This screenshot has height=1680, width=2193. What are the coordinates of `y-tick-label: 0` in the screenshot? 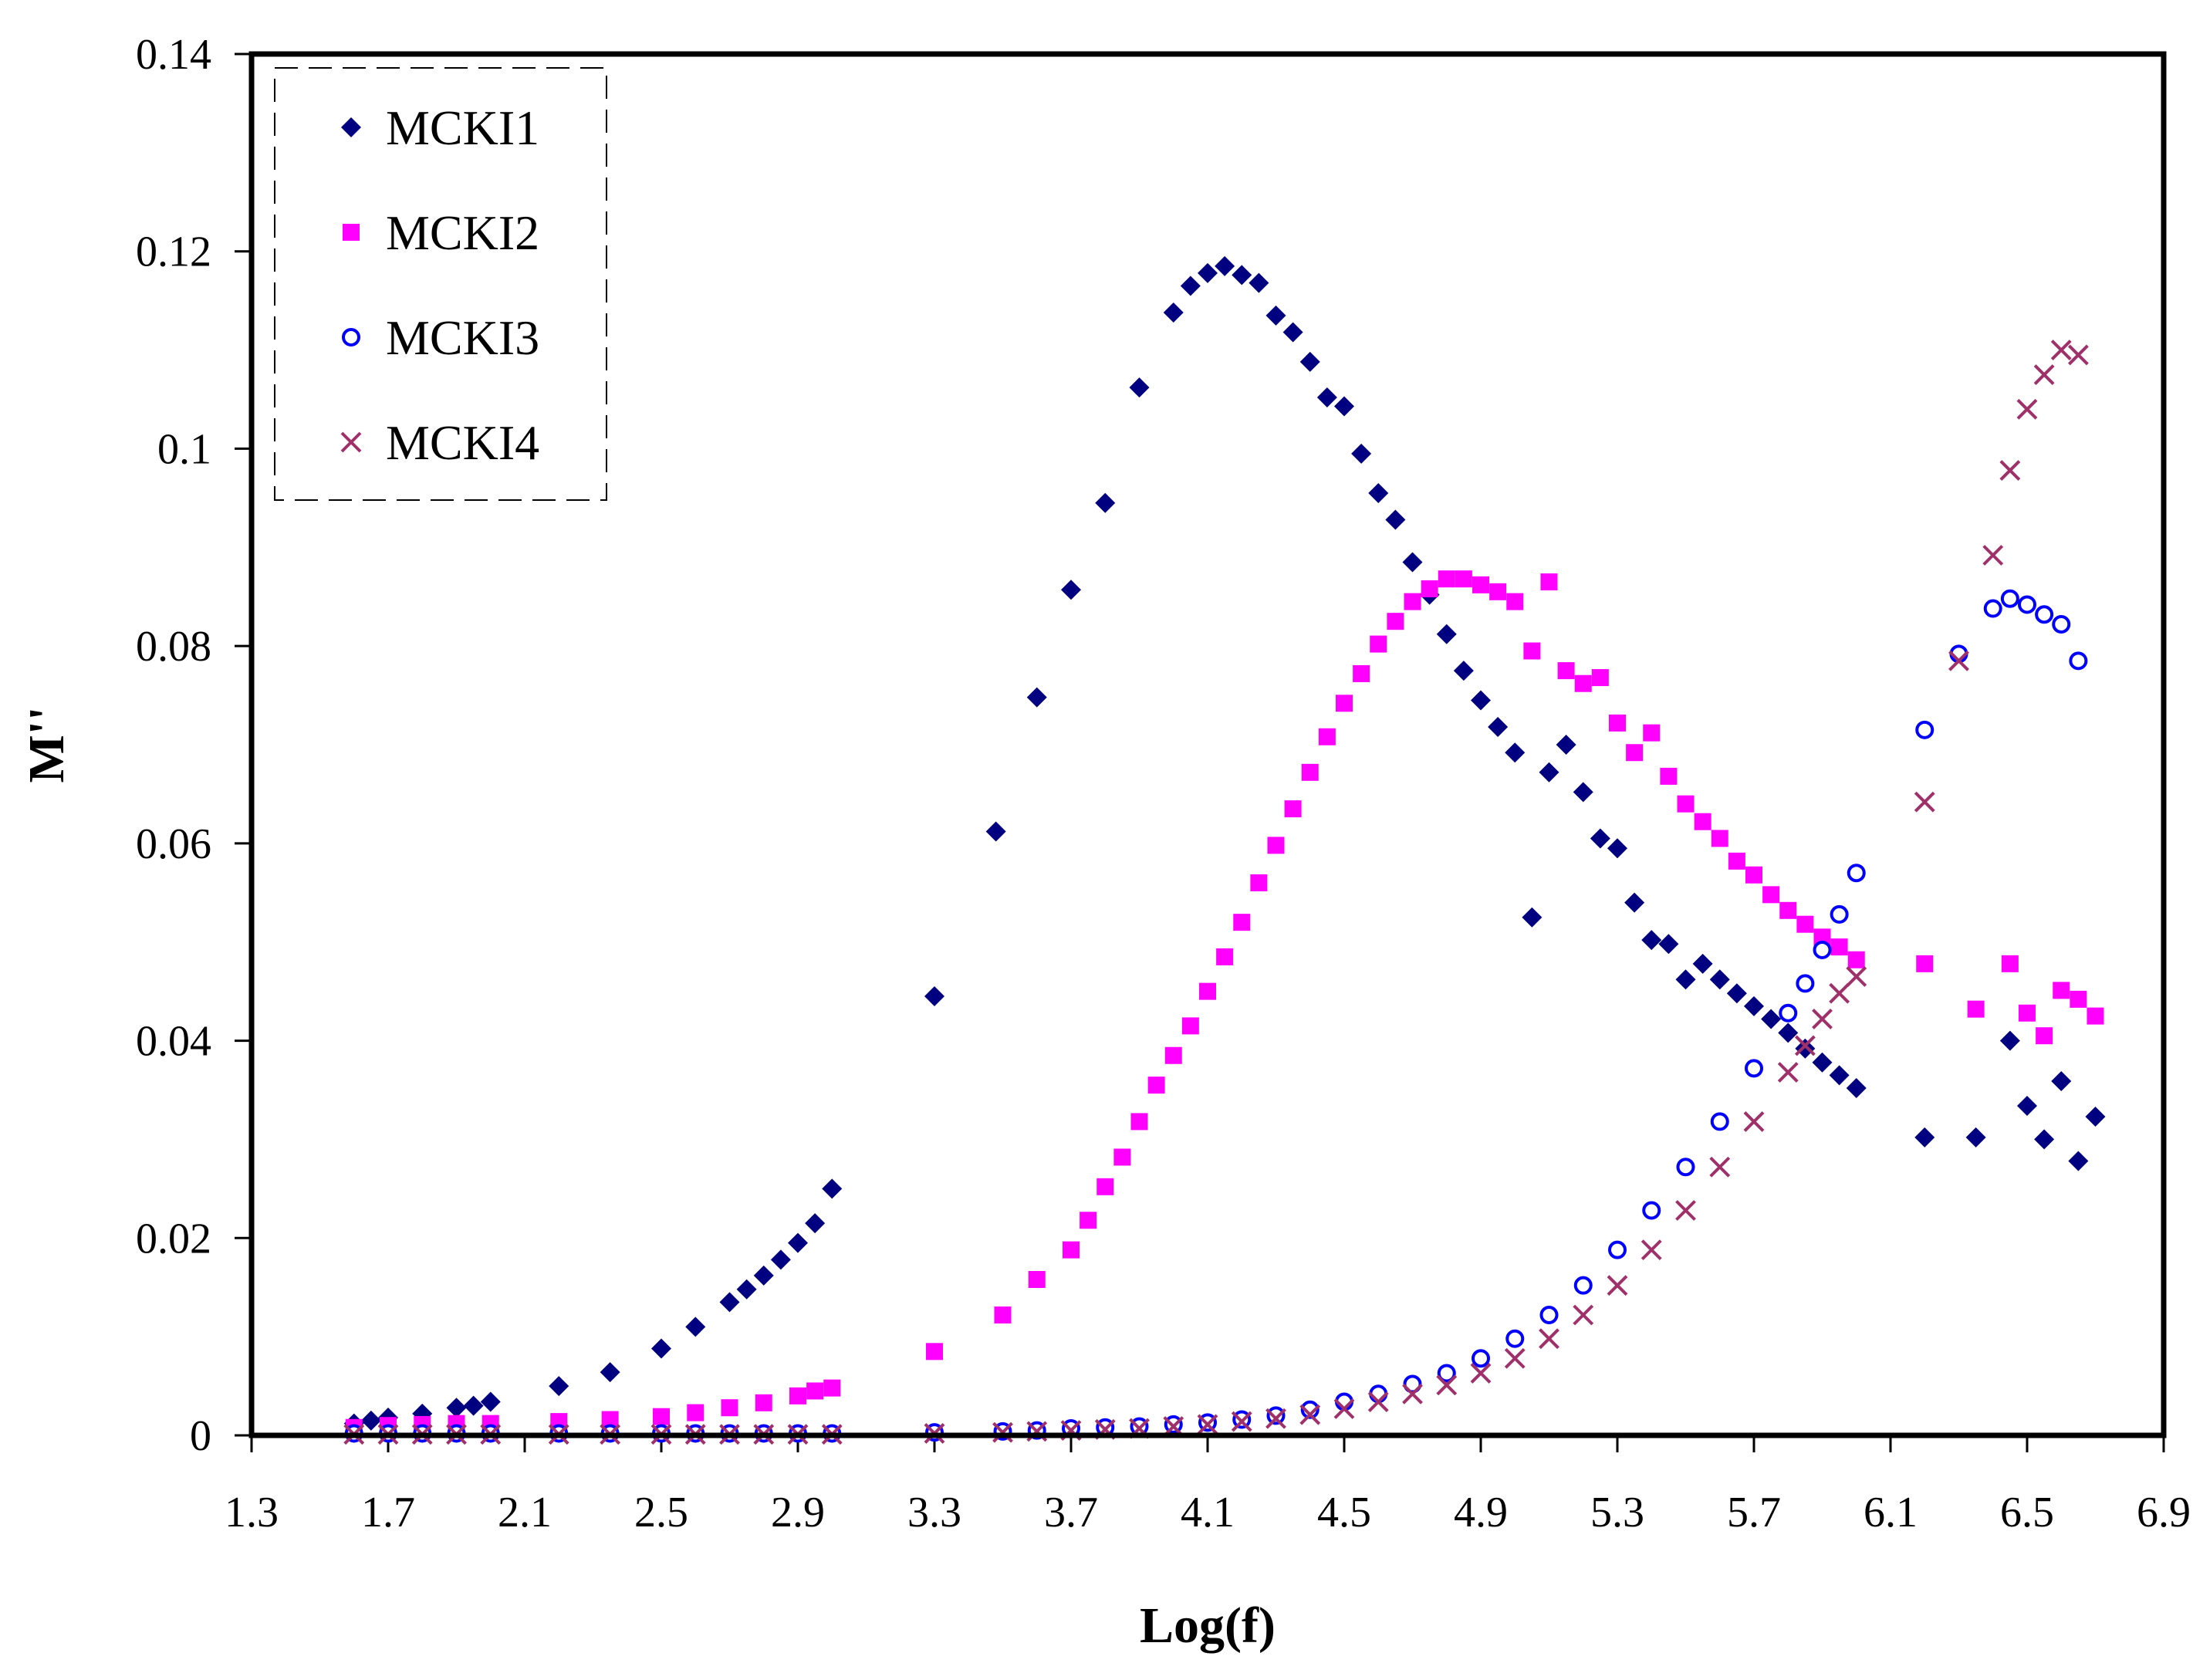 It's located at (200, 1436).